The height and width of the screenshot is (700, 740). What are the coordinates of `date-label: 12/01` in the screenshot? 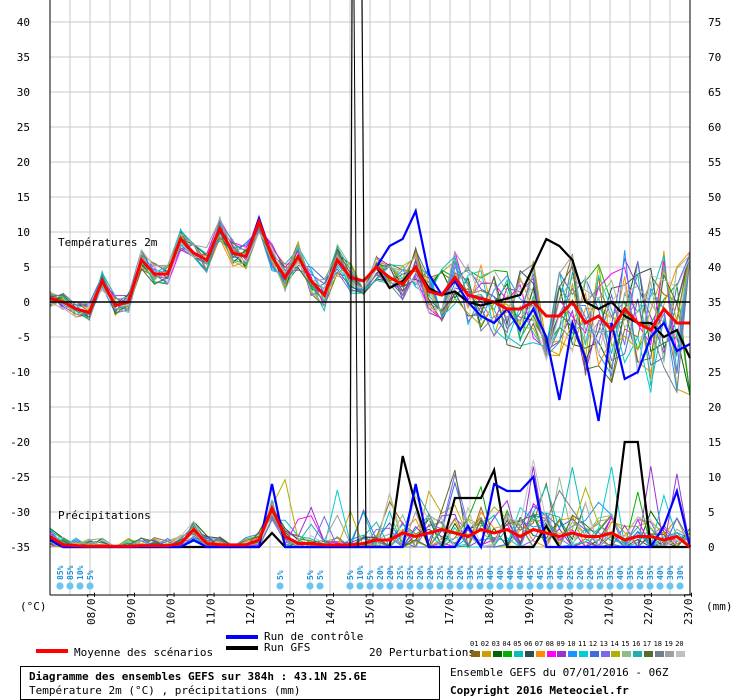 It's located at (250, 608).